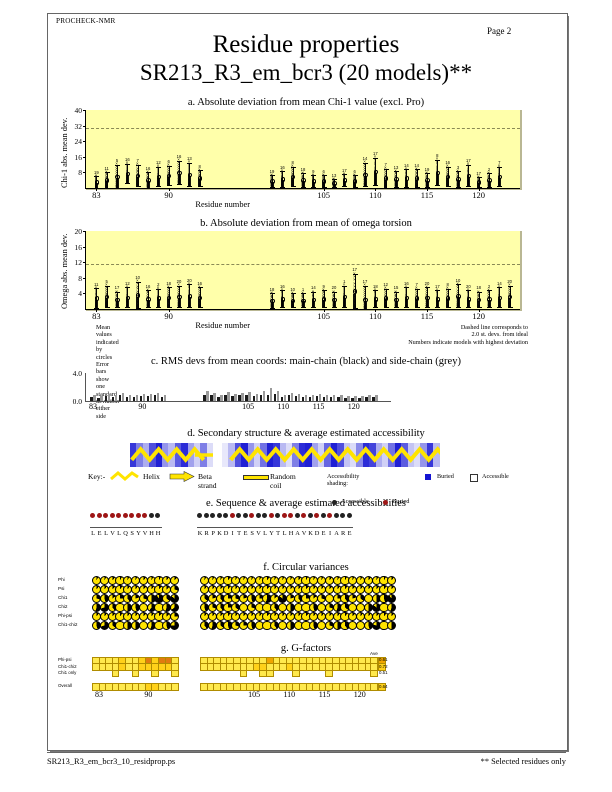  What do you see at coordinates (278, 533) in the screenshot?
I see `panel-e-residue-letter: T` at bounding box center [278, 533].